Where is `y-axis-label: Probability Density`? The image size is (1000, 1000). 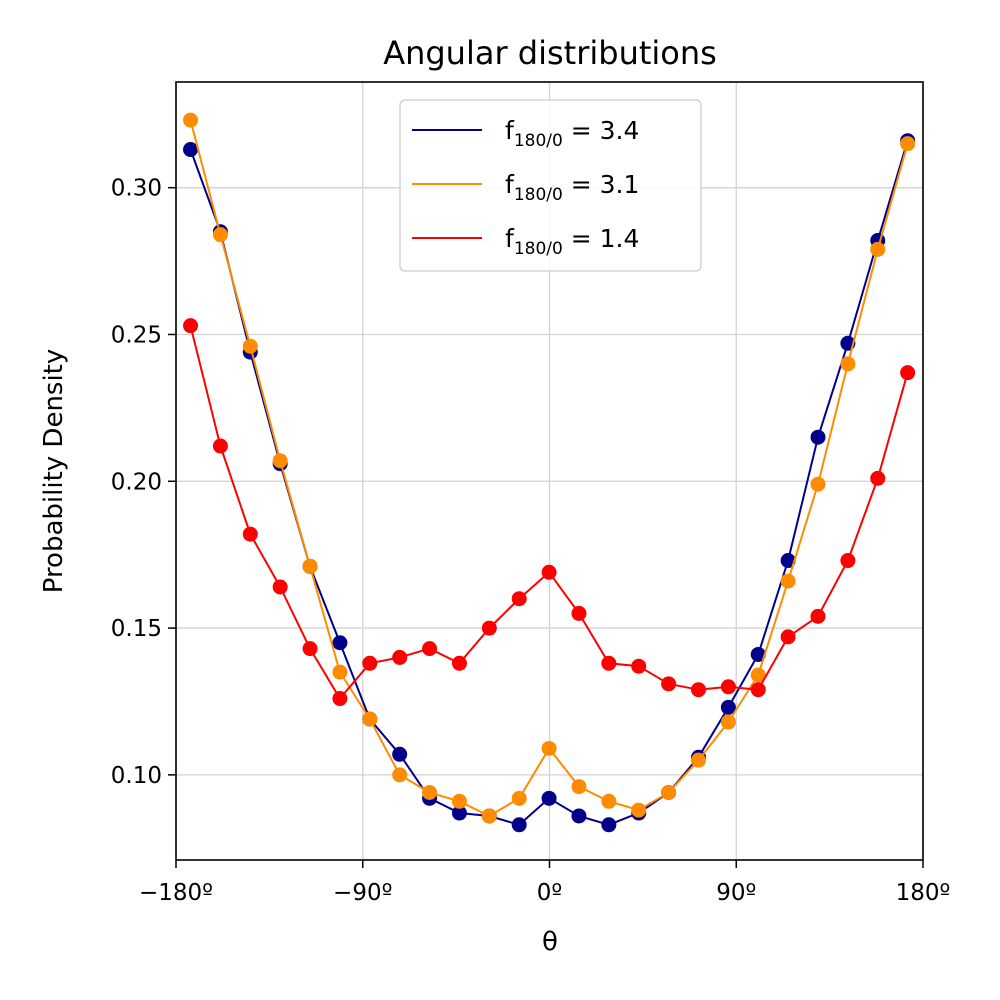 y-axis-label: Probability Density is located at coordinates (54, 471).